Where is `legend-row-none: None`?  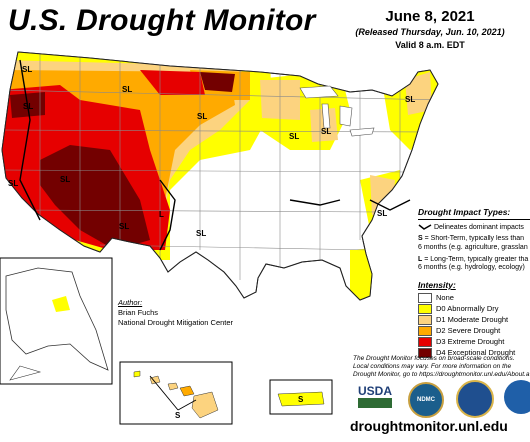 legend-row-none: None is located at coordinates (474, 297).